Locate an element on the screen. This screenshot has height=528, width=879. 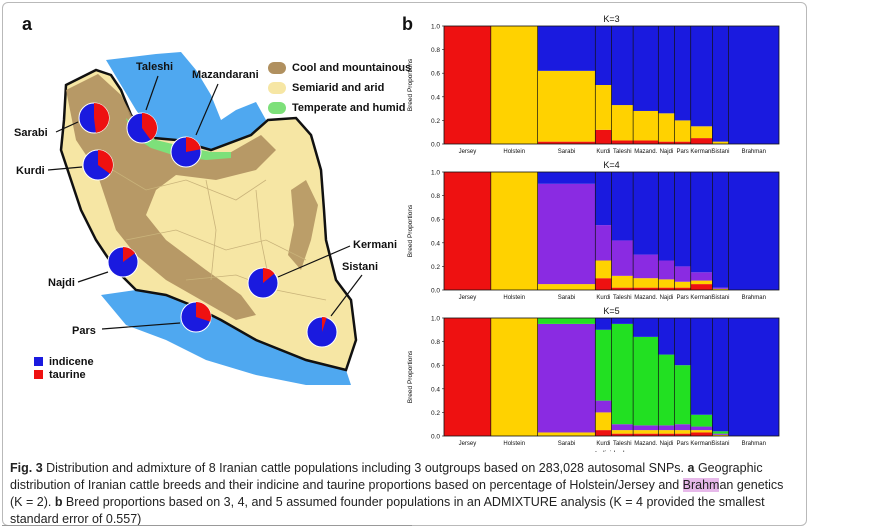
admix-cat-1-jersey: Jersey is located at coordinates (468, 152).